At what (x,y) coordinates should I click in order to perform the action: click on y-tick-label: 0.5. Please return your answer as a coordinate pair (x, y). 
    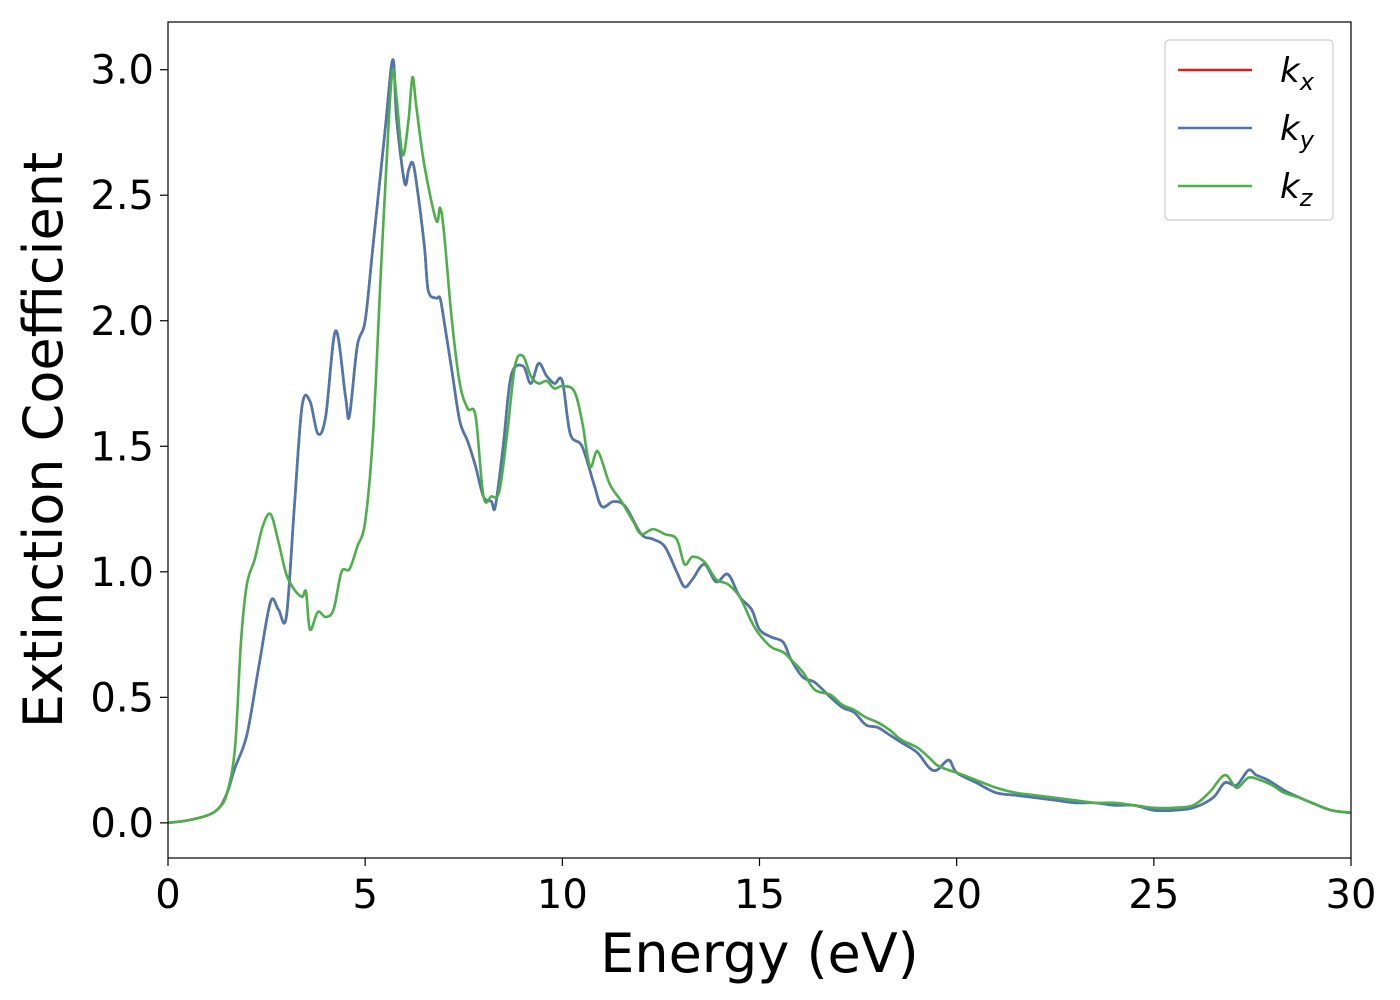
    Looking at the image, I should click on (122, 698).